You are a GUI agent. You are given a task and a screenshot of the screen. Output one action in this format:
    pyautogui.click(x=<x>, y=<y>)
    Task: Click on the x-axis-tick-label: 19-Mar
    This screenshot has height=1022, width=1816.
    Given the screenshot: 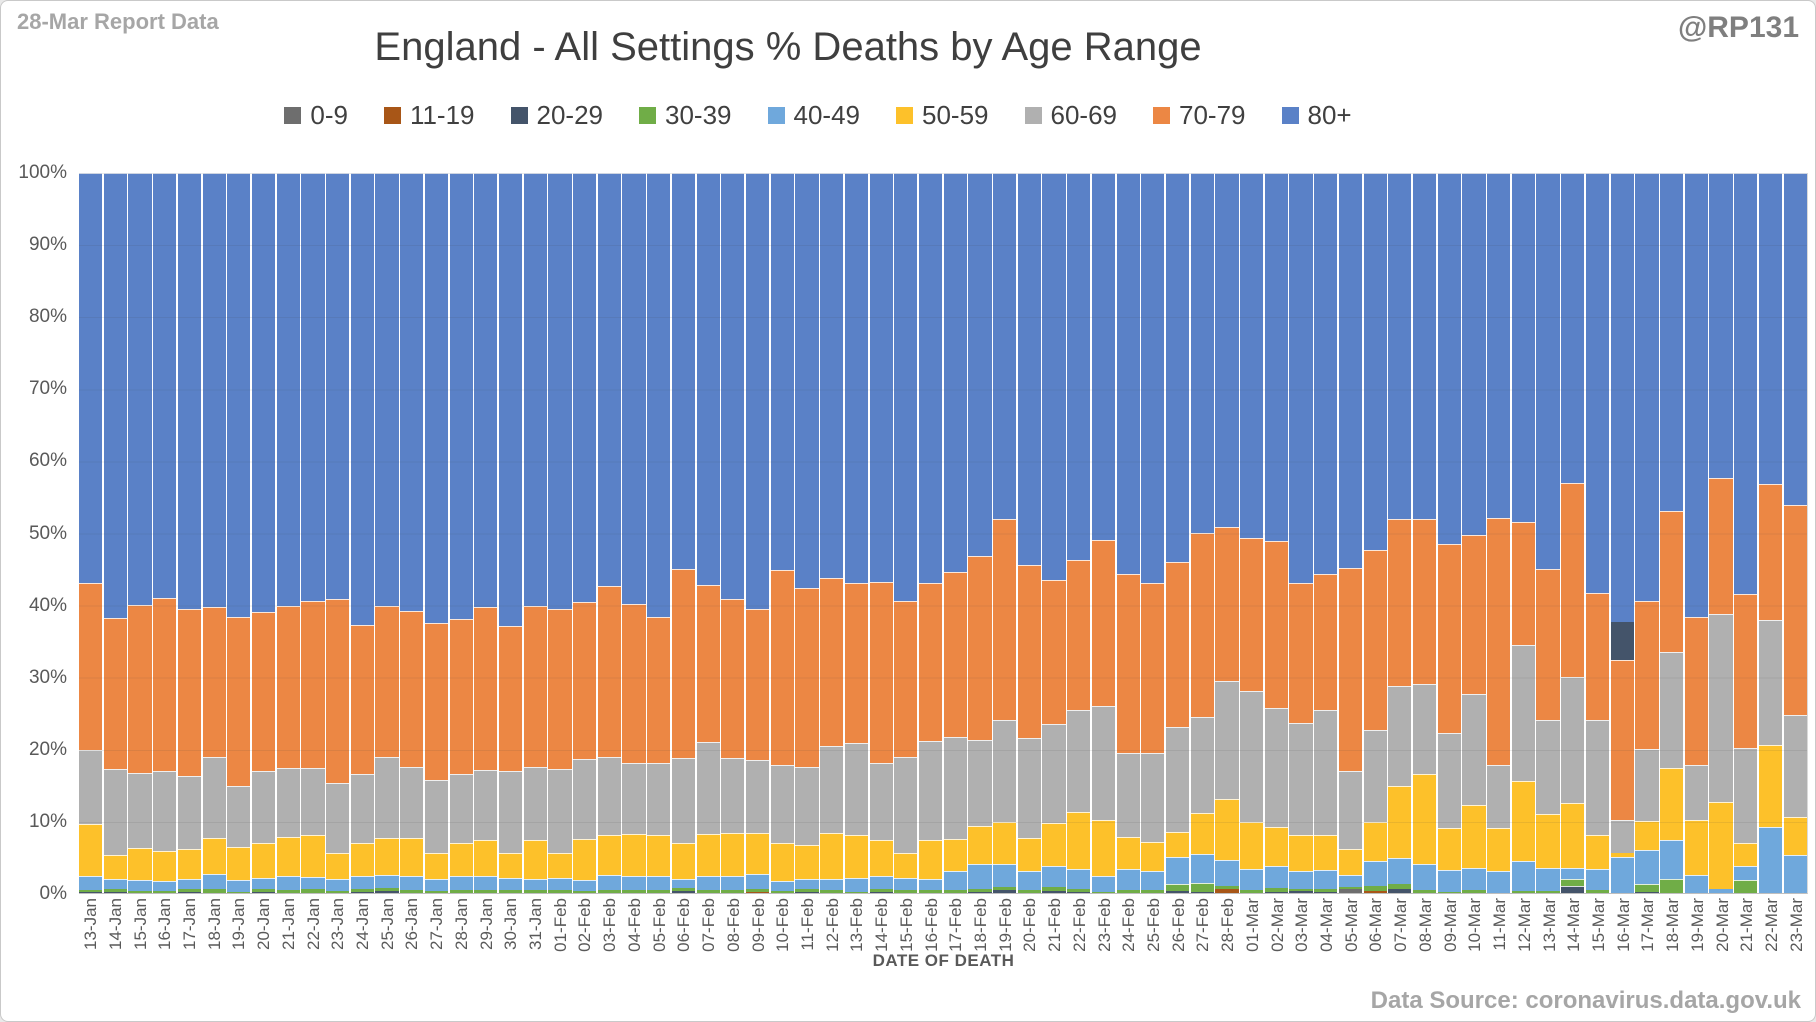 What is the action you would take?
    pyautogui.click(x=1697, y=925)
    